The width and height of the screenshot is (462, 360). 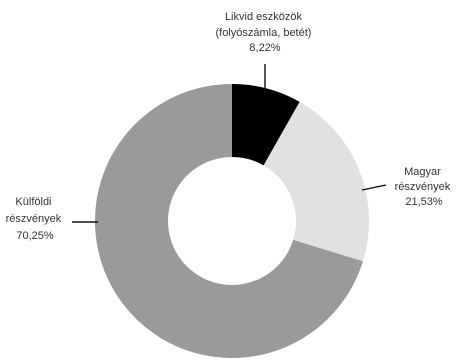 What do you see at coordinates (35, 236) in the screenshot?
I see `slice-value-kulfoldi: 70,25%` at bounding box center [35, 236].